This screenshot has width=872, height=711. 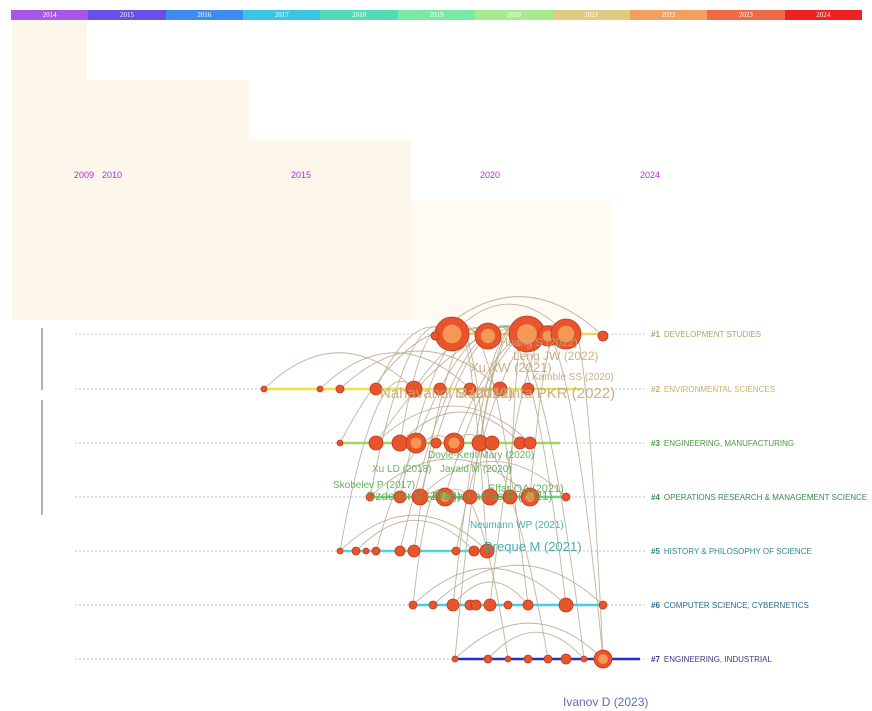 I want to click on cluster-name: ENGINEERING, INDUSTRIAL, so click(x=718, y=659).